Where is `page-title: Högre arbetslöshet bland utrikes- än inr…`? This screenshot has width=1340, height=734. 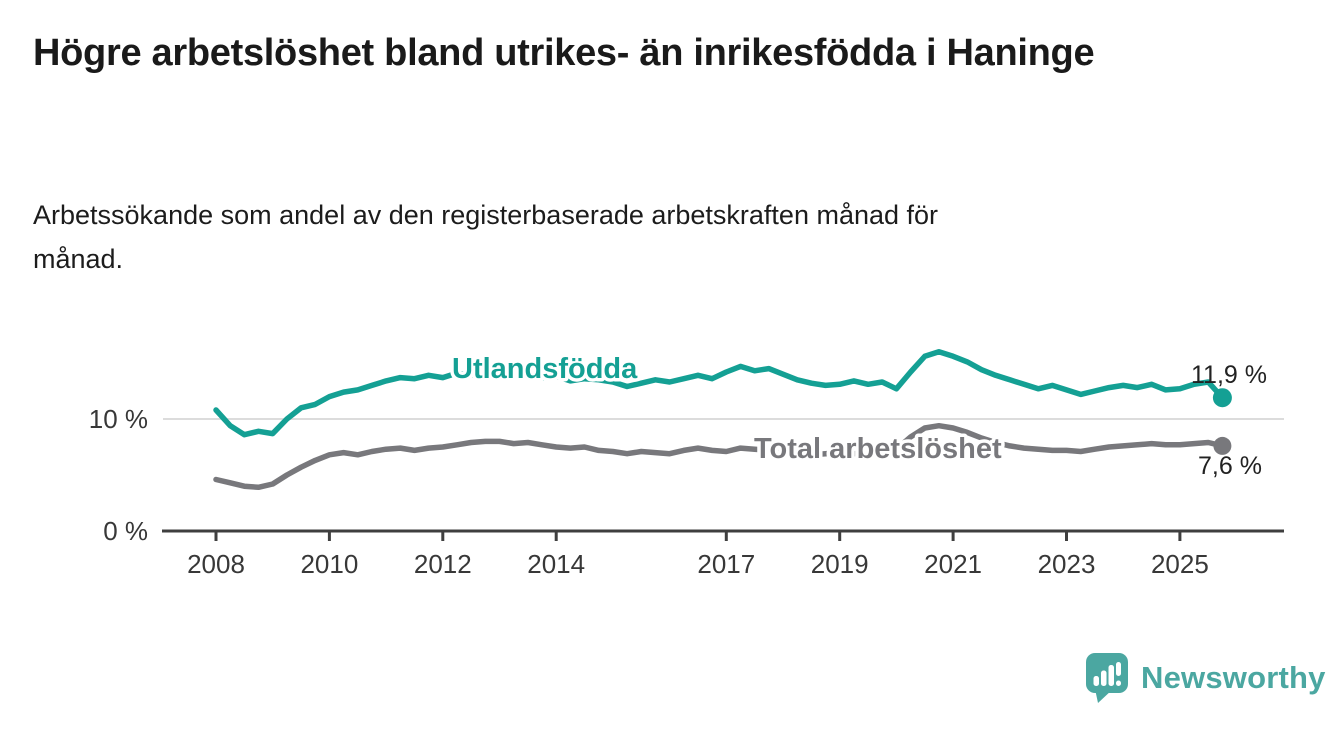 page-title: Högre arbetslöshet bland utrikes- än inr… is located at coordinates (564, 53).